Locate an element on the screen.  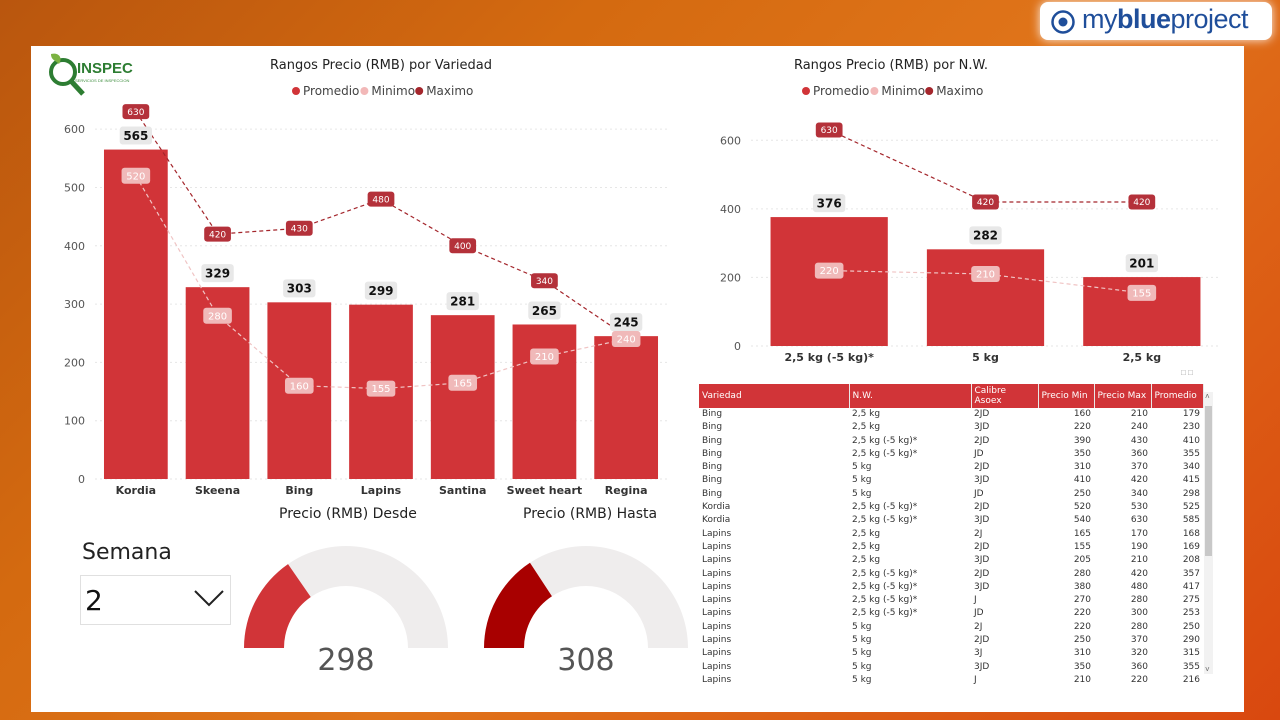
table-row: Lapins 2,5 kg (-5 kg)* 2JD 280 420 357 is located at coordinates (951, 574).